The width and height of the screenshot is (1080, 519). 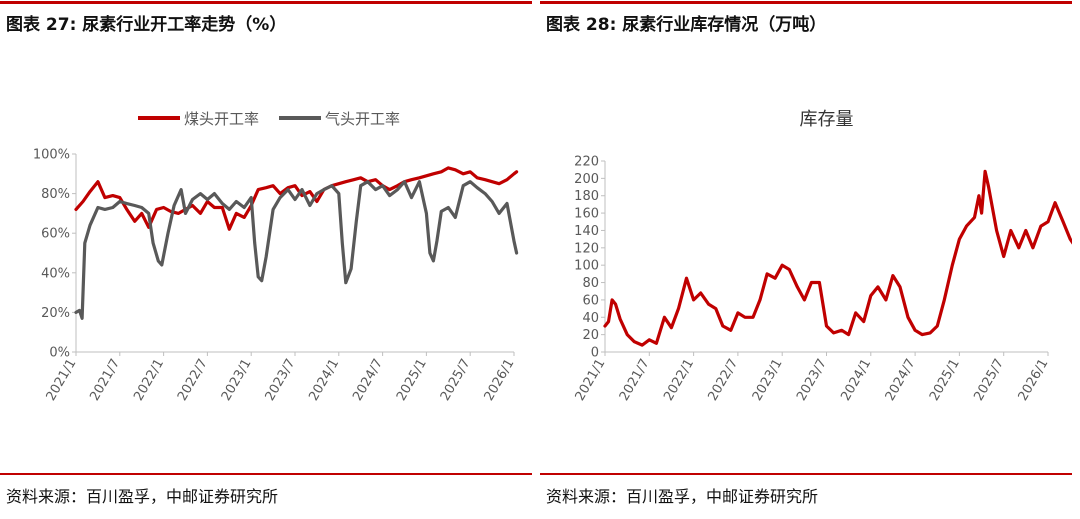 I want to click on y-tick-label: 200, so click(x=586, y=179).